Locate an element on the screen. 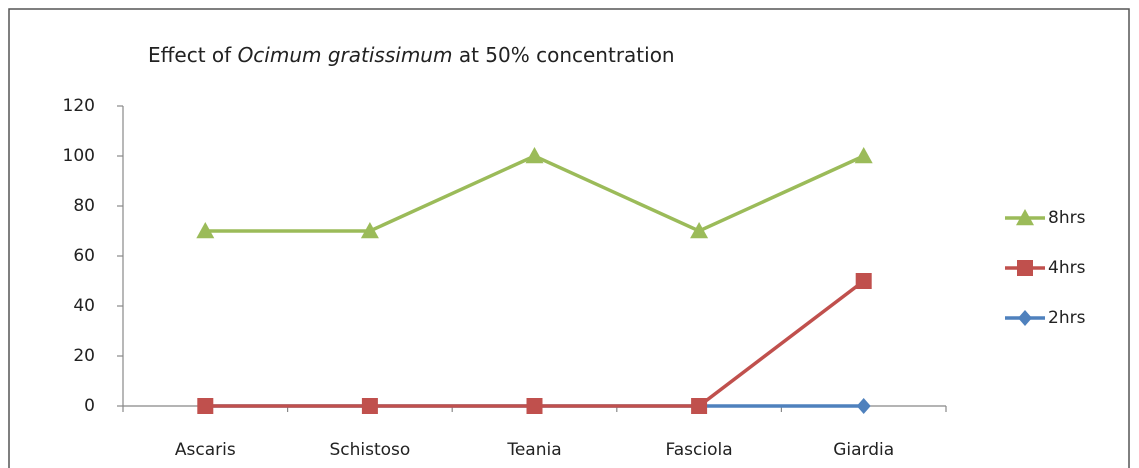 This screenshot has height=468, width=1139. title-part: at 50% concentration is located at coordinates (567, 55).